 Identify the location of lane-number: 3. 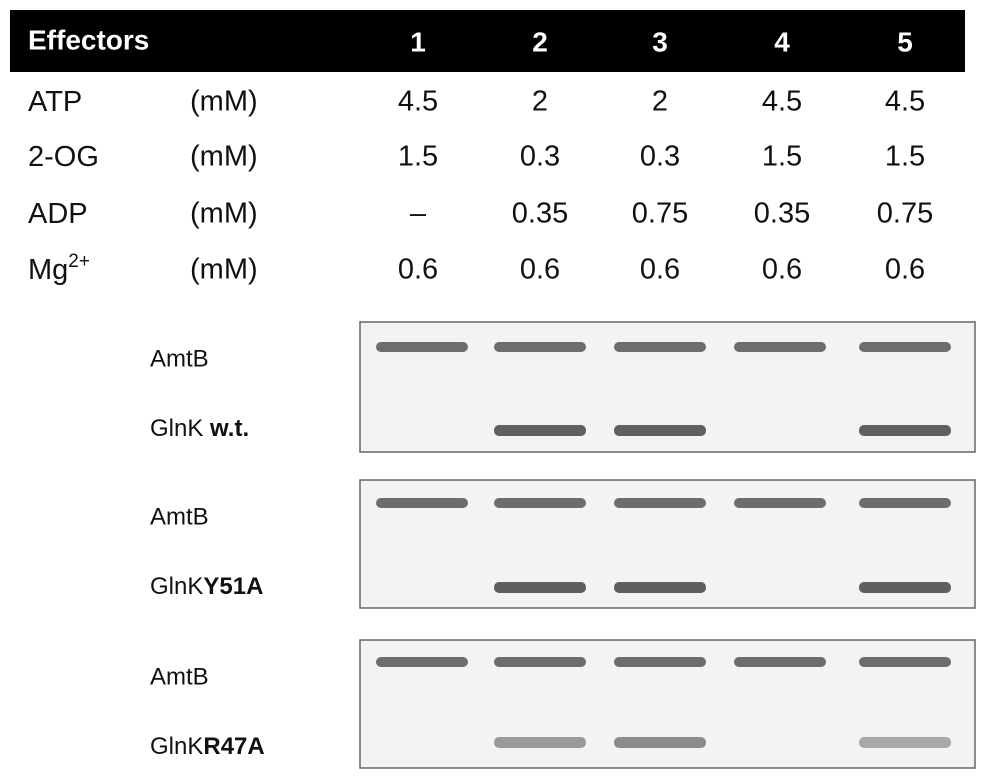
(660, 41).